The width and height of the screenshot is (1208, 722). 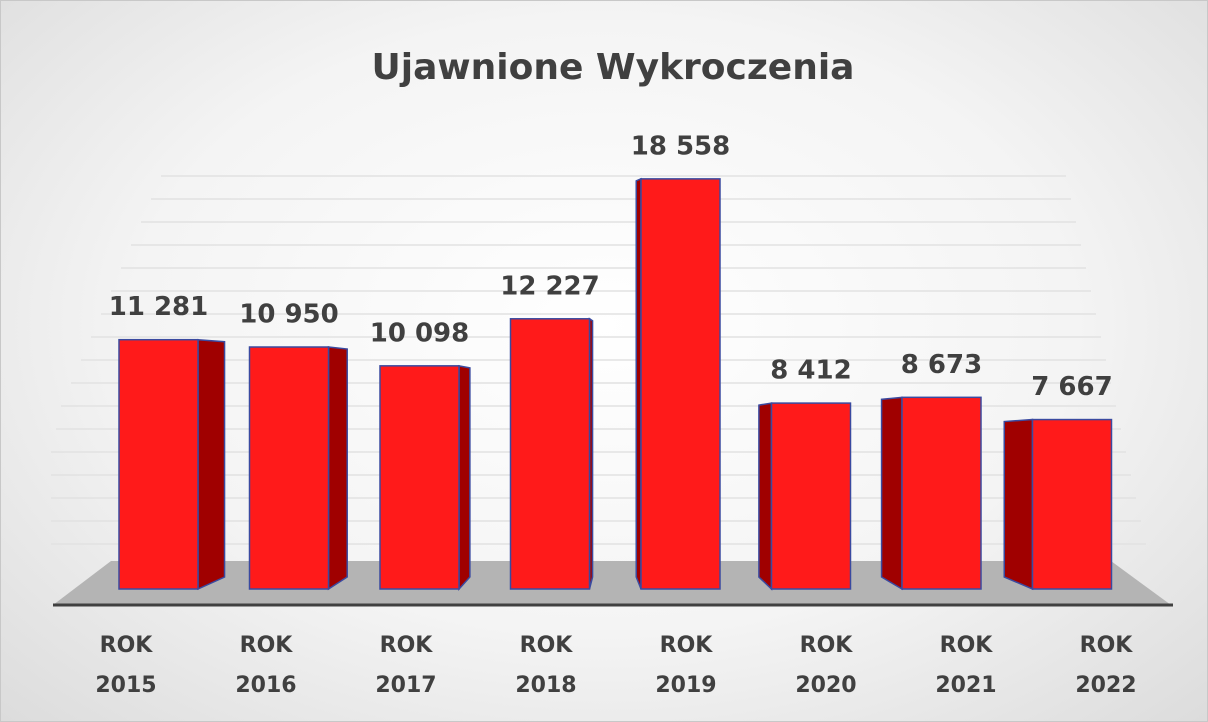 What do you see at coordinates (546, 665) in the screenshot?
I see `x-tick-label: ROK 2018` at bounding box center [546, 665].